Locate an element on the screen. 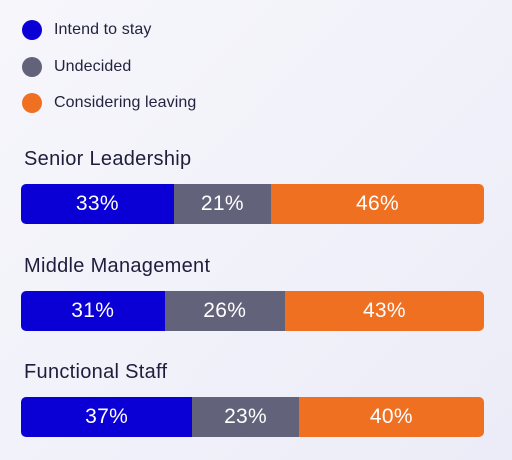 The height and width of the screenshot is (460, 512). bar-segment-undecided: 26% is located at coordinates (224, 311).